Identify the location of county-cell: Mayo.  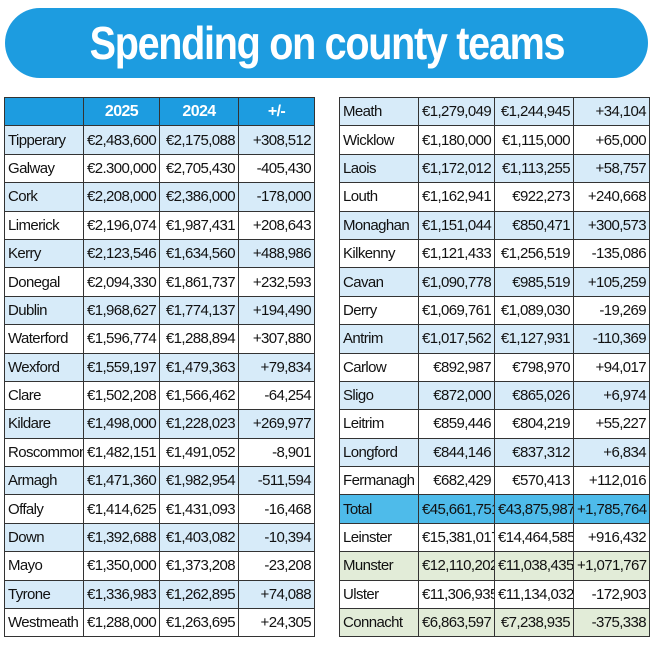
(44, 566).